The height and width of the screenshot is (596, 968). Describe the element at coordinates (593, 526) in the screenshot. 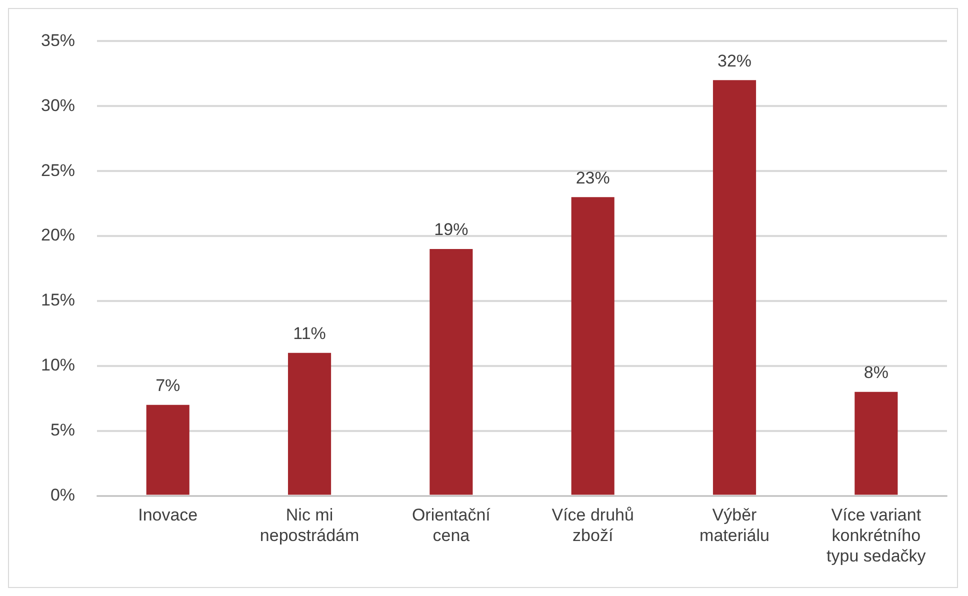

I see `x-tick-label: Více druhů zboží` at that location.